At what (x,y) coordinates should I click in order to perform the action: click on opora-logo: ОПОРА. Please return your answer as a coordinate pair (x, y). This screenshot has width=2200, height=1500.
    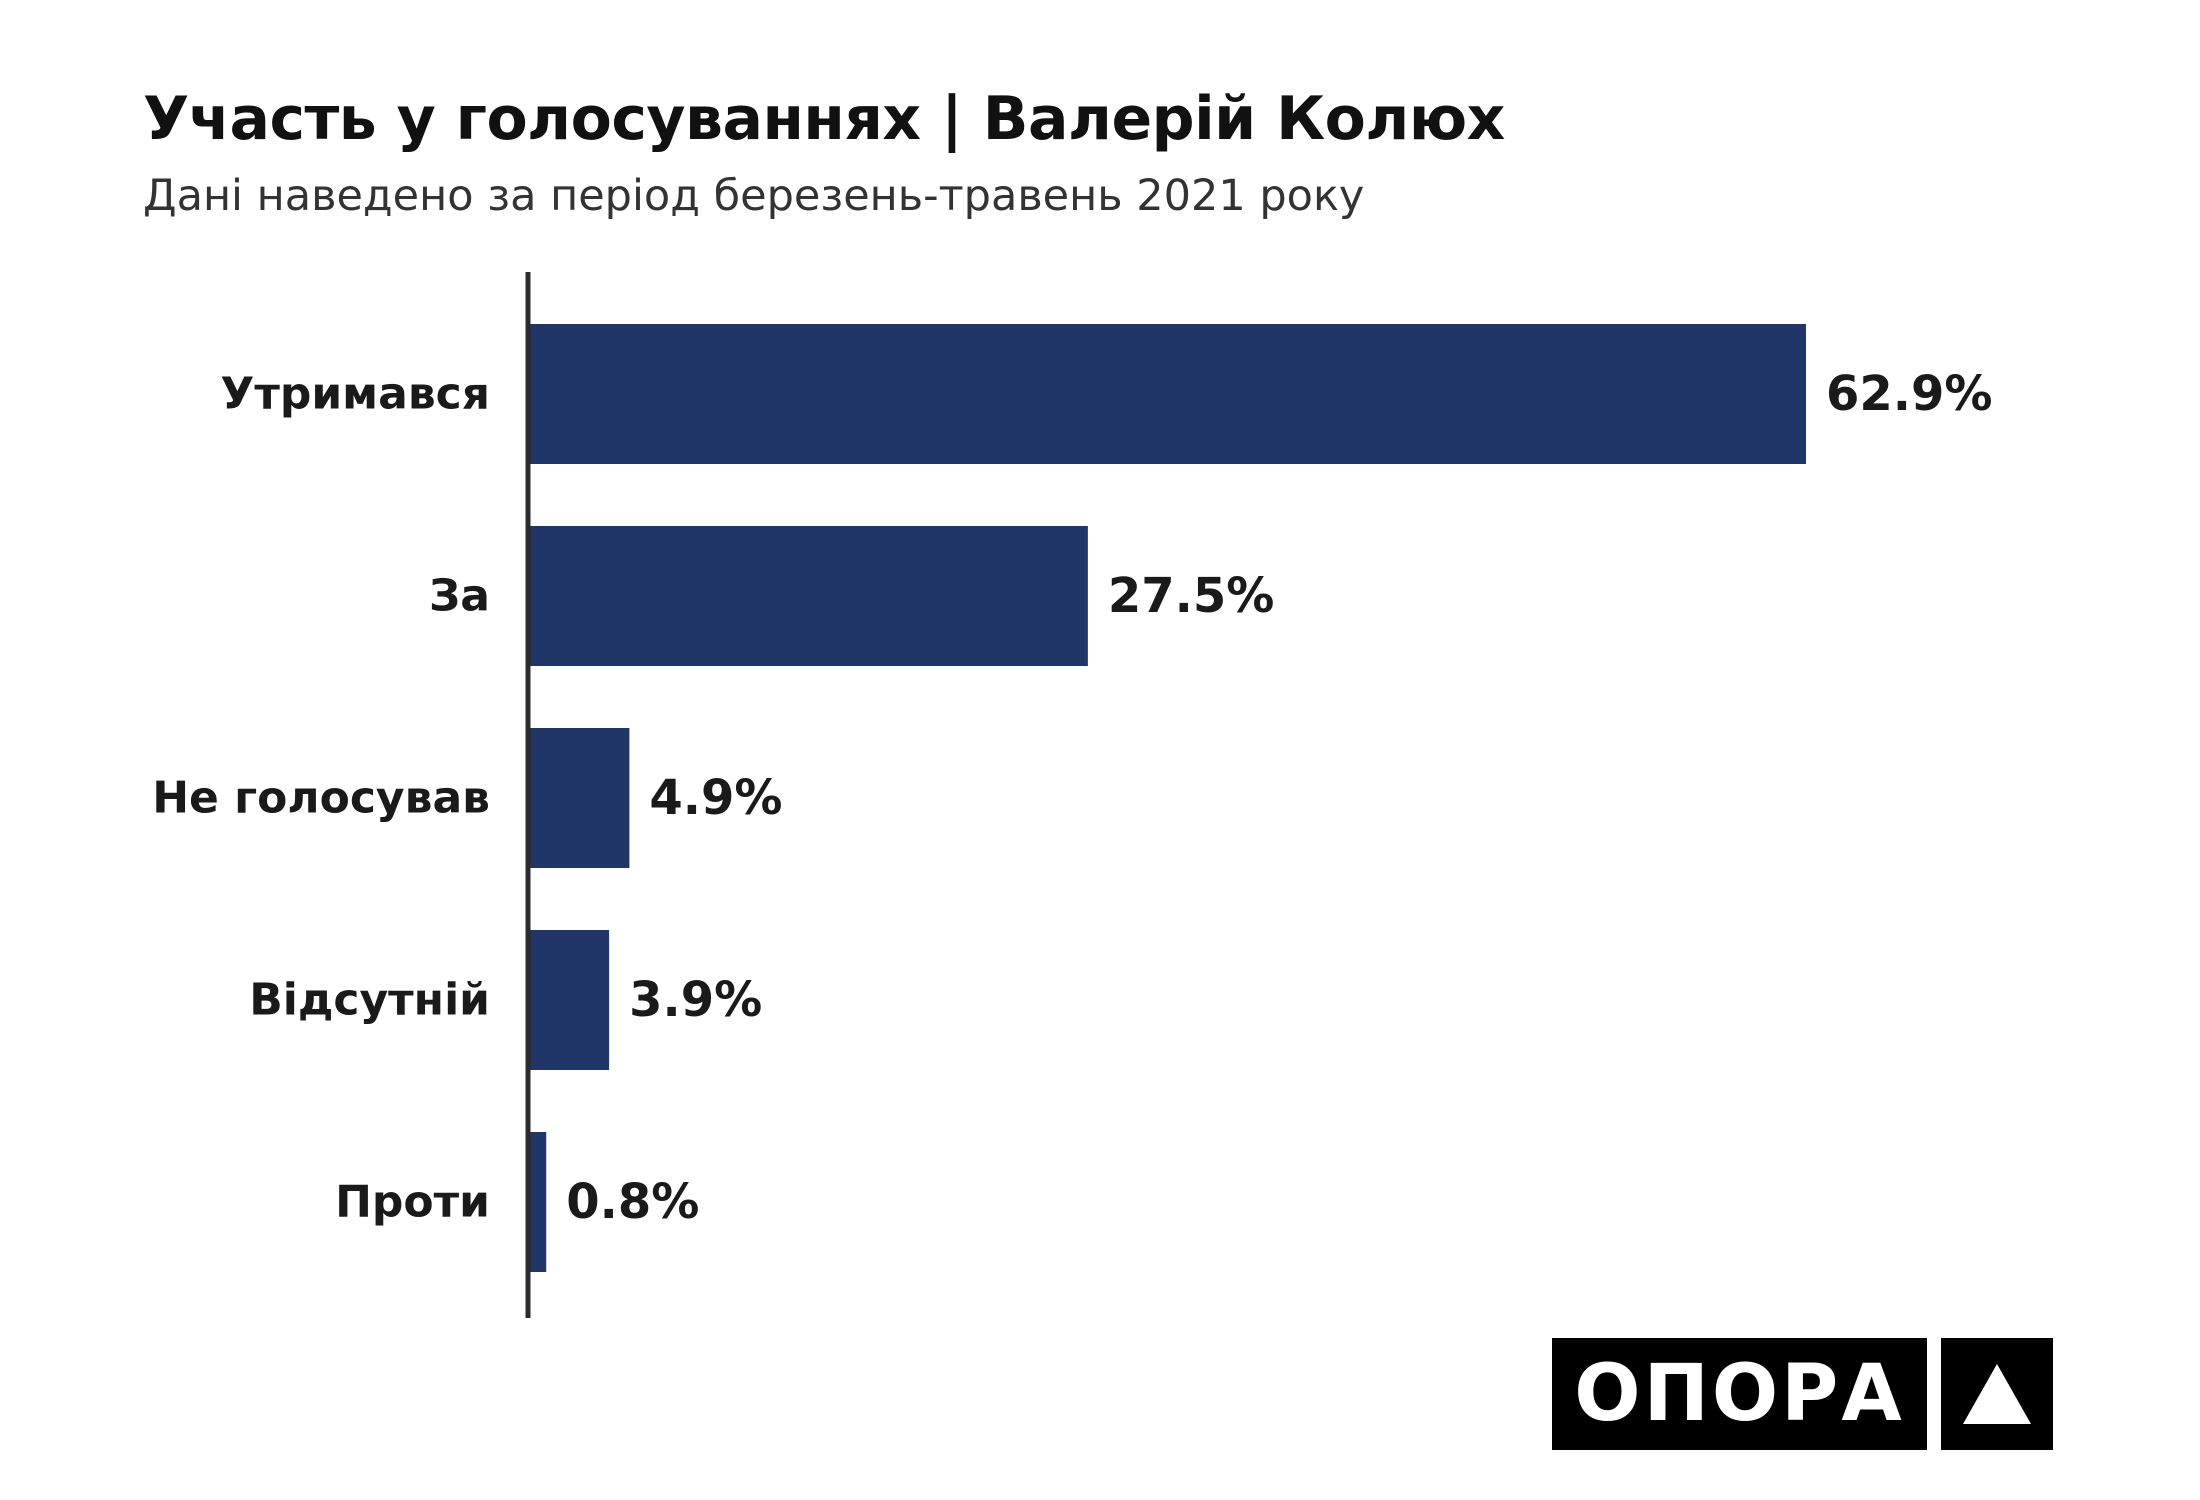
    Looking at the image, I should click on (1802, 1394).